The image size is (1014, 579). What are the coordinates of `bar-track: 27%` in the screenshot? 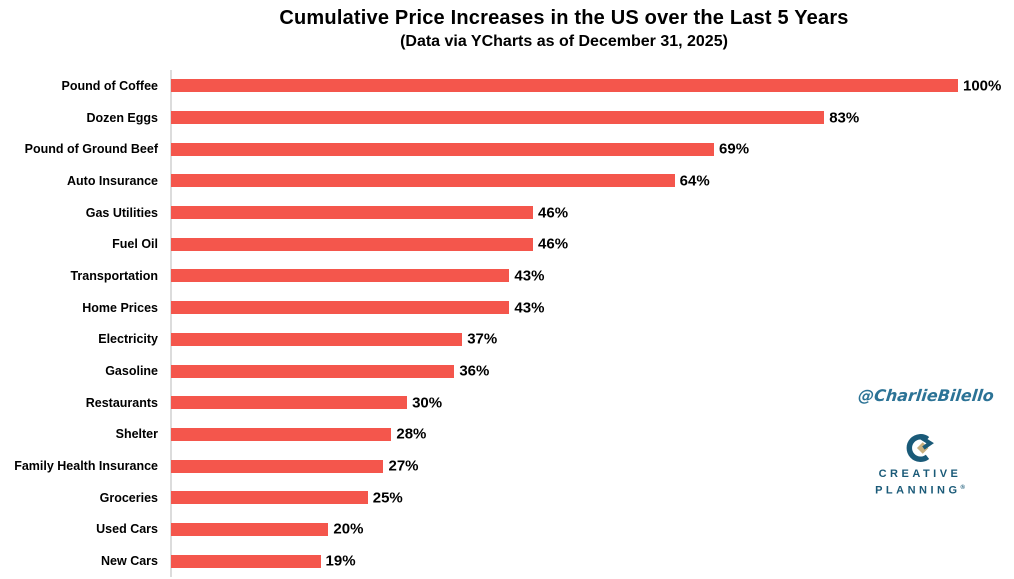 It's located at (564, 466).